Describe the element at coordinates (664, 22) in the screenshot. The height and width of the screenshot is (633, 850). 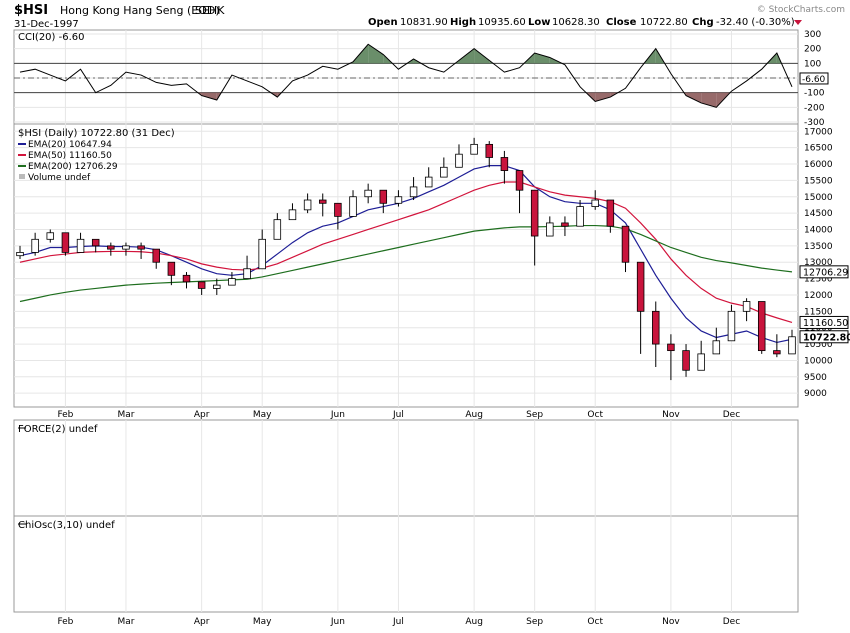
I see `close-value: 10722.80` at that location.